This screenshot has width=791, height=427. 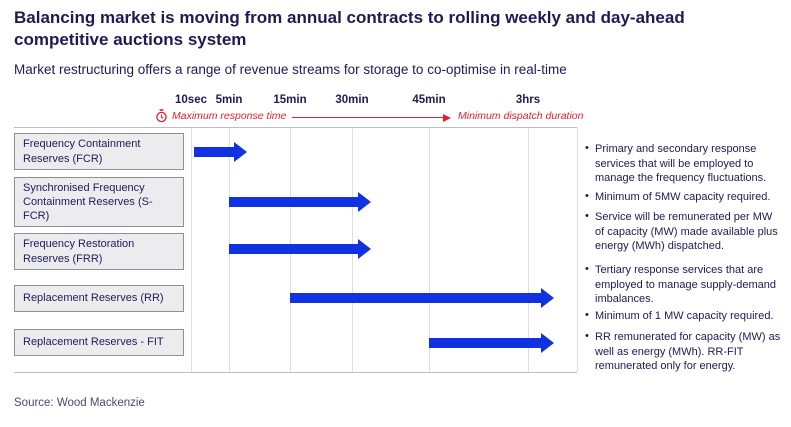 I want to click on max-response-label: Maximum response time, so click(x=229, y=116).